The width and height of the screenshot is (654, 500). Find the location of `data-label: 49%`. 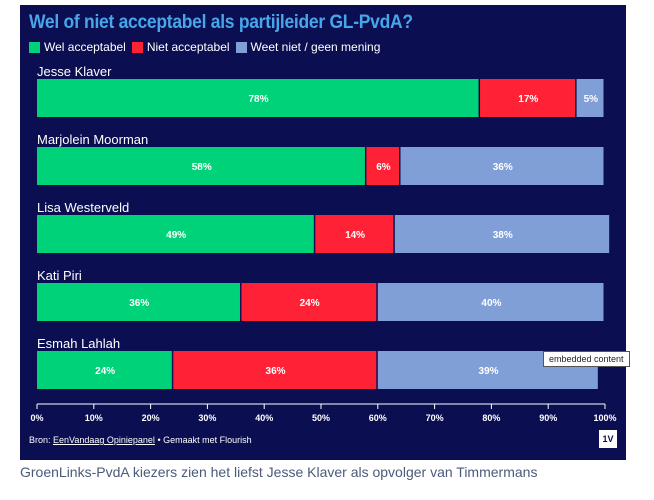

data-label: 49% is located at coordinates (176, 235).